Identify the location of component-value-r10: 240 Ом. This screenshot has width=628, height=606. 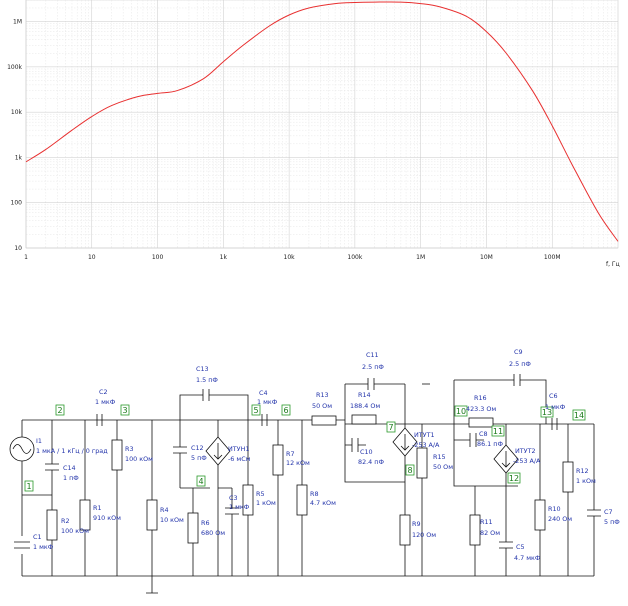
(560, 519).